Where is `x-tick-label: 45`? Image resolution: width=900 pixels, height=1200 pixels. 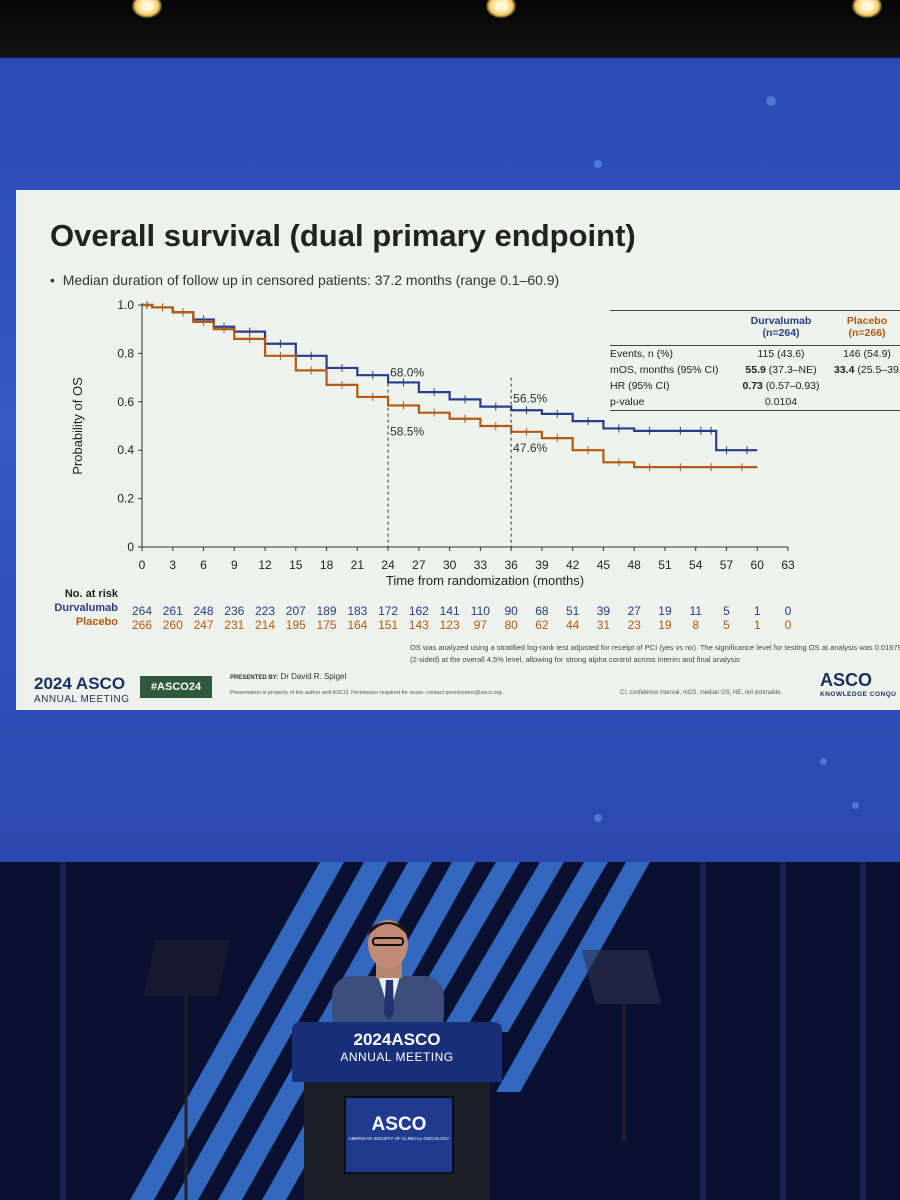
x-tick-label: 45 is located at coordinates (604, 565).